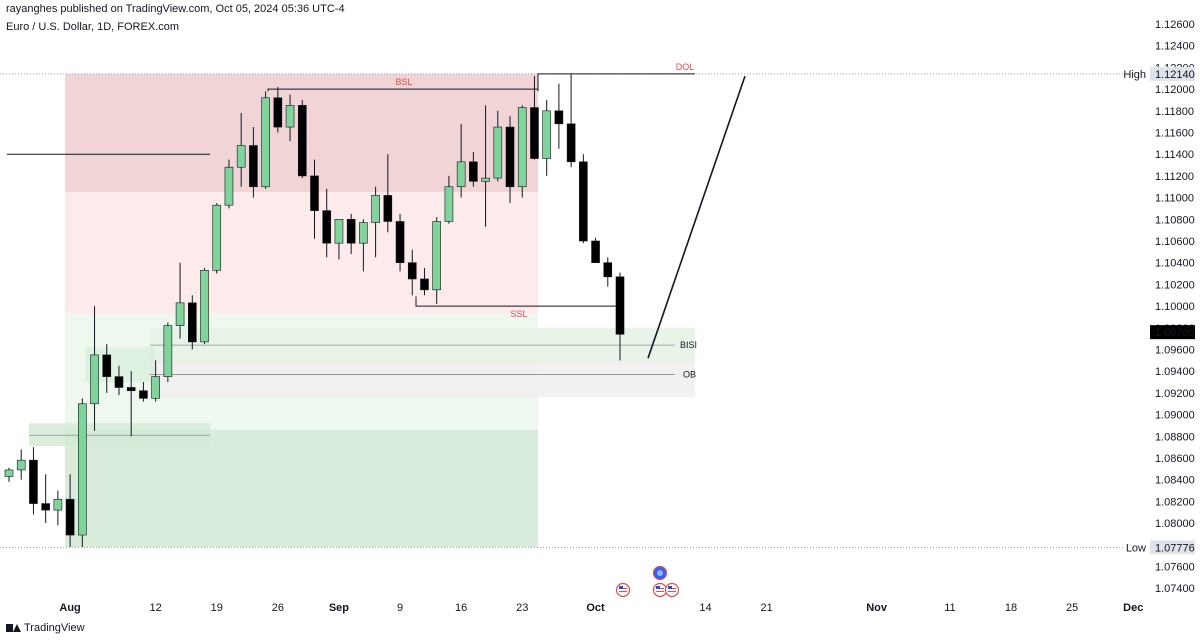 Image resolution: width=1200 pixels, height=640 pixels. I want to click on current-price-value: 1.09760, so click(1175, 333).